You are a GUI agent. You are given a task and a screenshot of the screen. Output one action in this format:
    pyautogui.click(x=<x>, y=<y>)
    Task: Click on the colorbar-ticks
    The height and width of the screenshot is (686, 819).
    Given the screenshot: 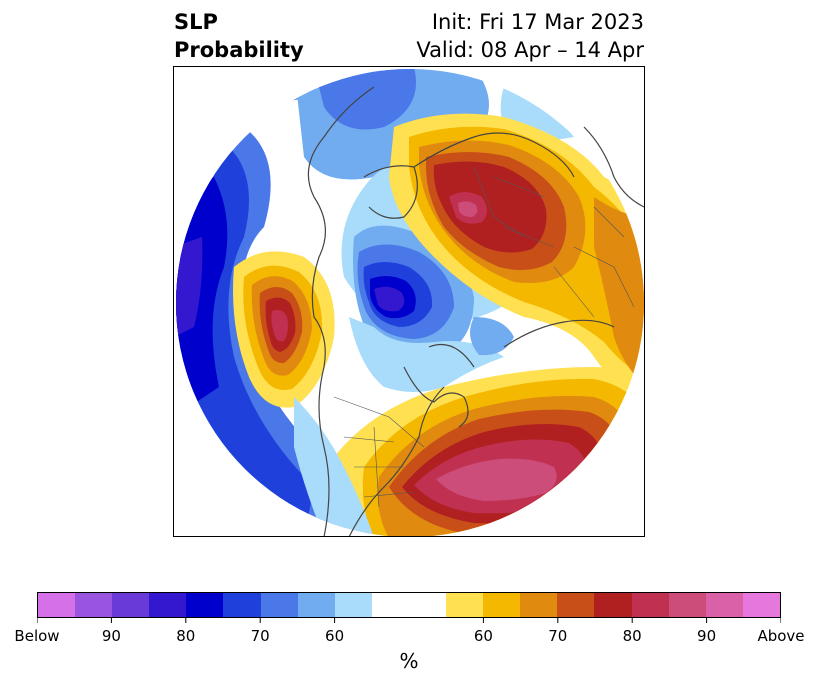 What is the action you would take?
    pyautogui.click(x=409, y=620)
    